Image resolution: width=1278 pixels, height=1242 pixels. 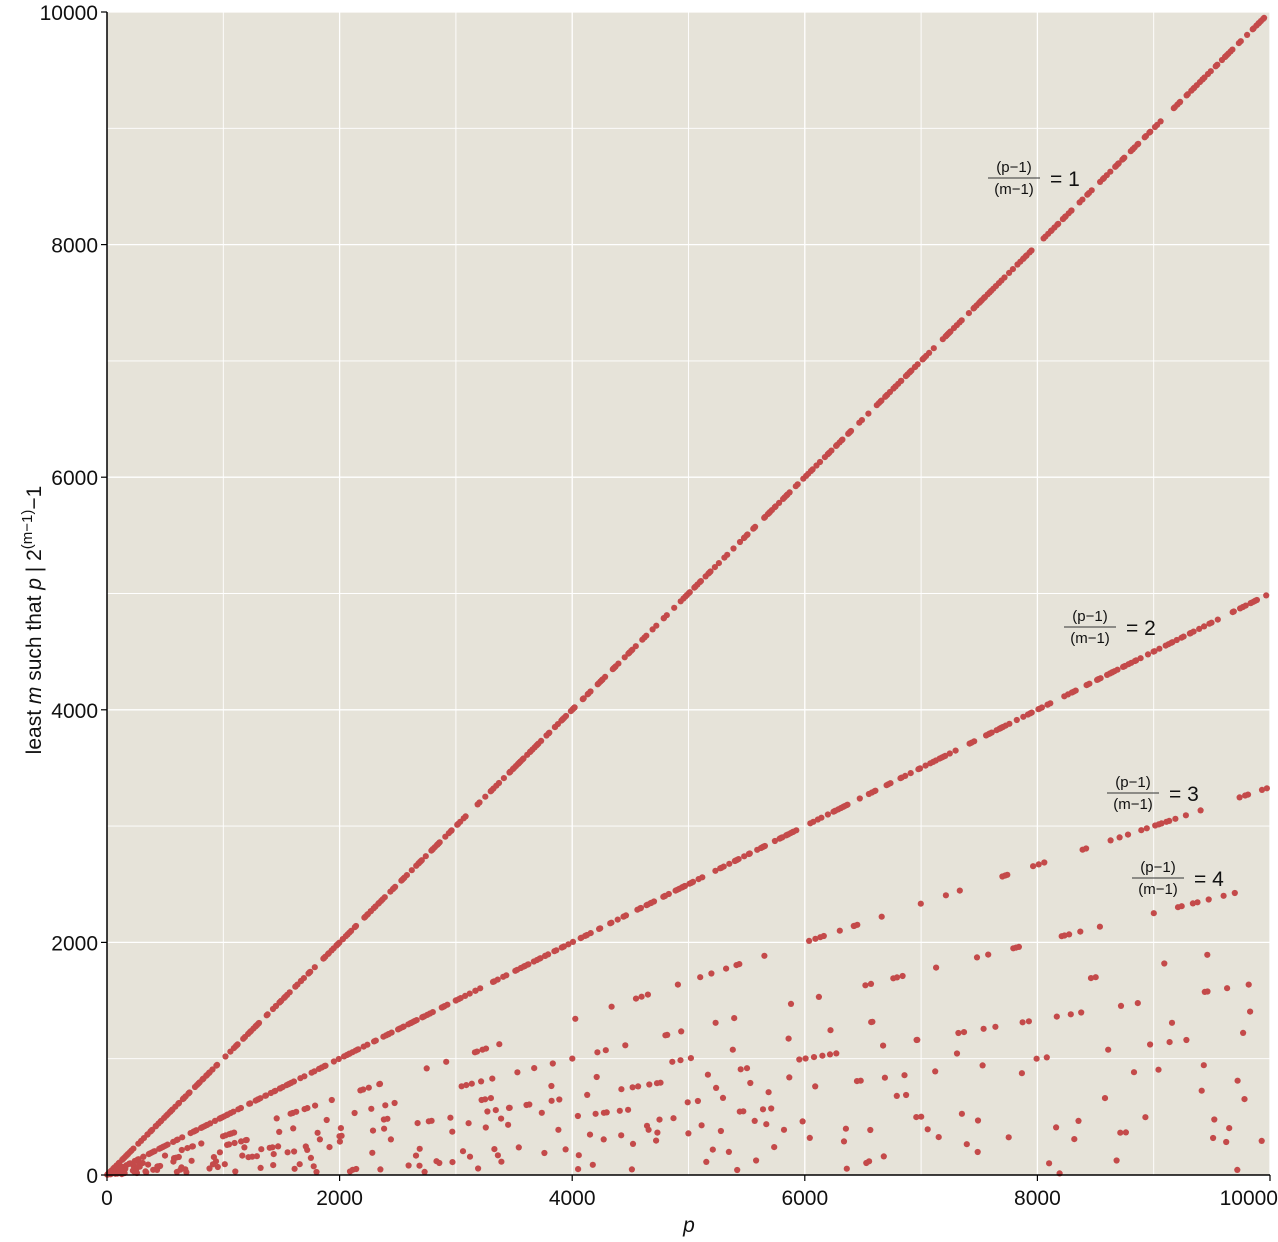 What do you see at coordinates (107, 1198) in the screenshot?
I see `x-tick-label: 0` at bounding box center [107, 1198].